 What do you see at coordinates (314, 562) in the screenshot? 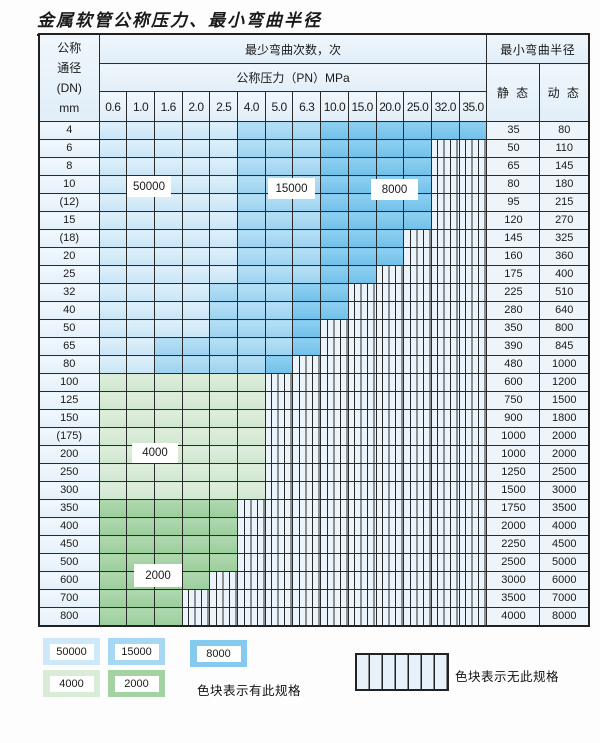
I see `table-row: 500 2500 5000` at bounding box center [314, 562].